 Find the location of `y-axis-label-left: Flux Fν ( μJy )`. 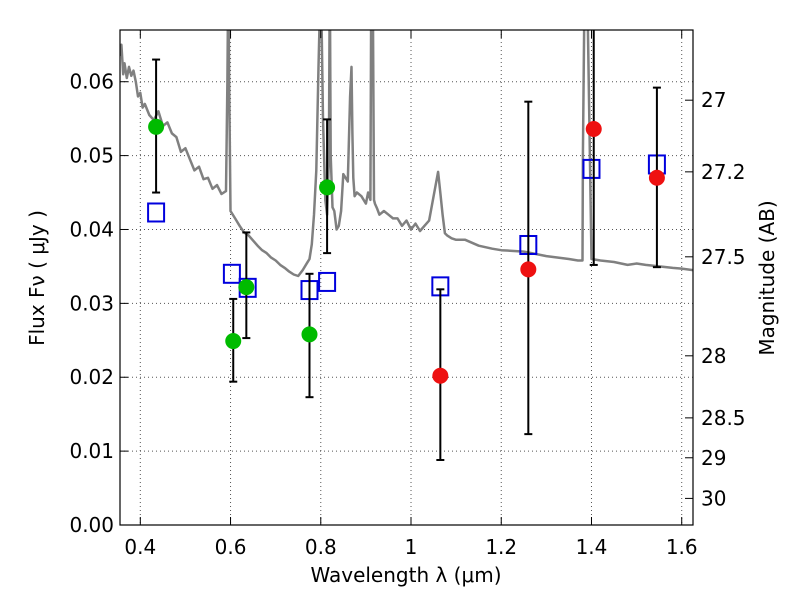

y-axis-label-left: Flux Fν ( μJy ) is located at coordinates (37, 278).